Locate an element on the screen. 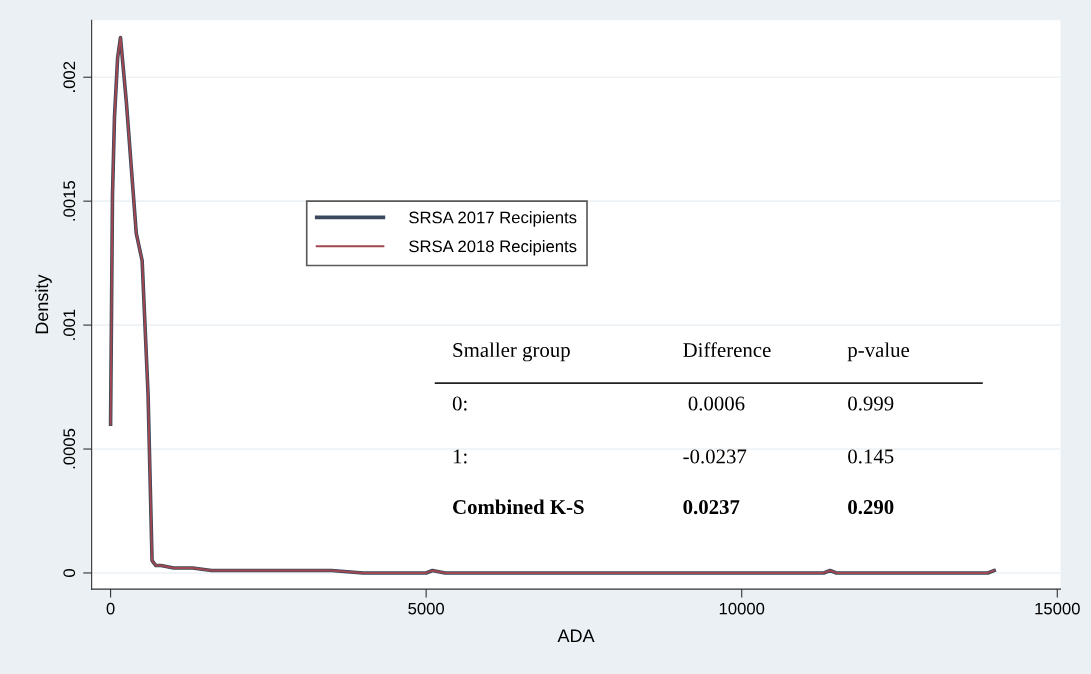 This screenshot has width=1091, height=674. annotation: Smaller group is located at coordinates (511, 352).